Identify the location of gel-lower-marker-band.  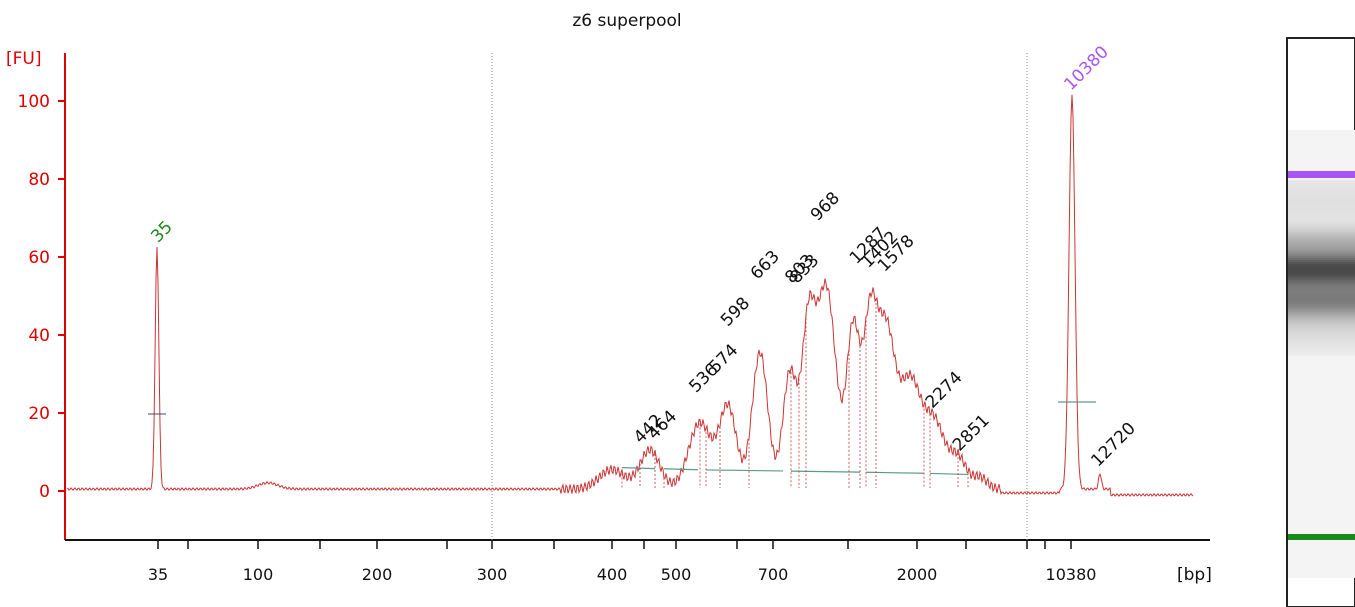
(1321, 537).